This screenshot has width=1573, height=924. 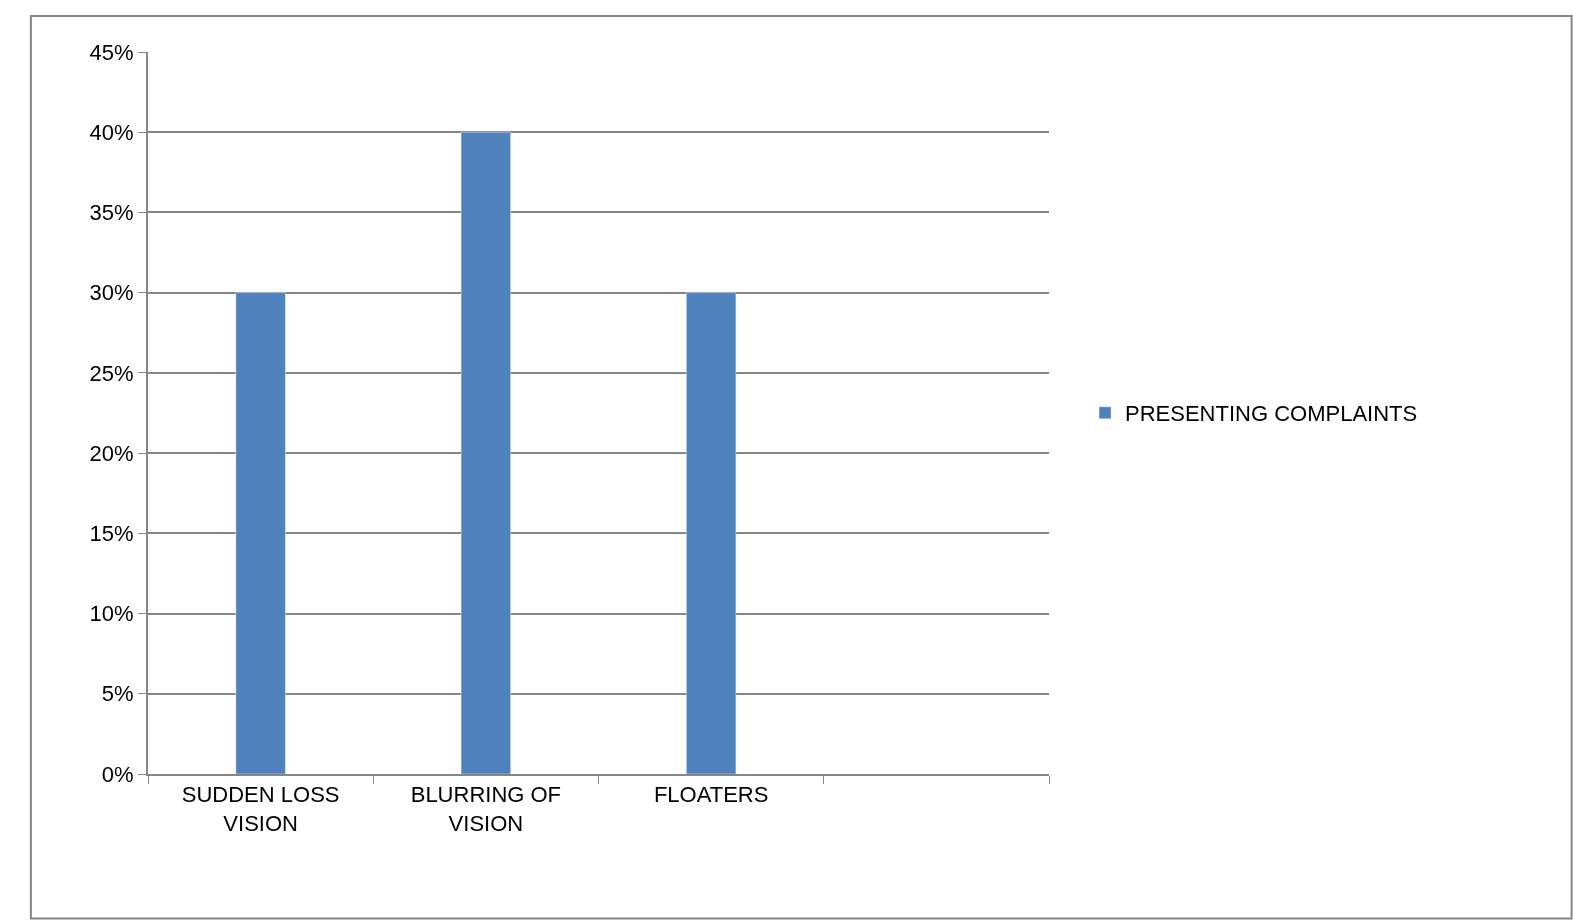 What do you see at coordinates (111, 614) in the screenshot?
I see `y-tick-label: 10%` at bounding box center [111, 614].